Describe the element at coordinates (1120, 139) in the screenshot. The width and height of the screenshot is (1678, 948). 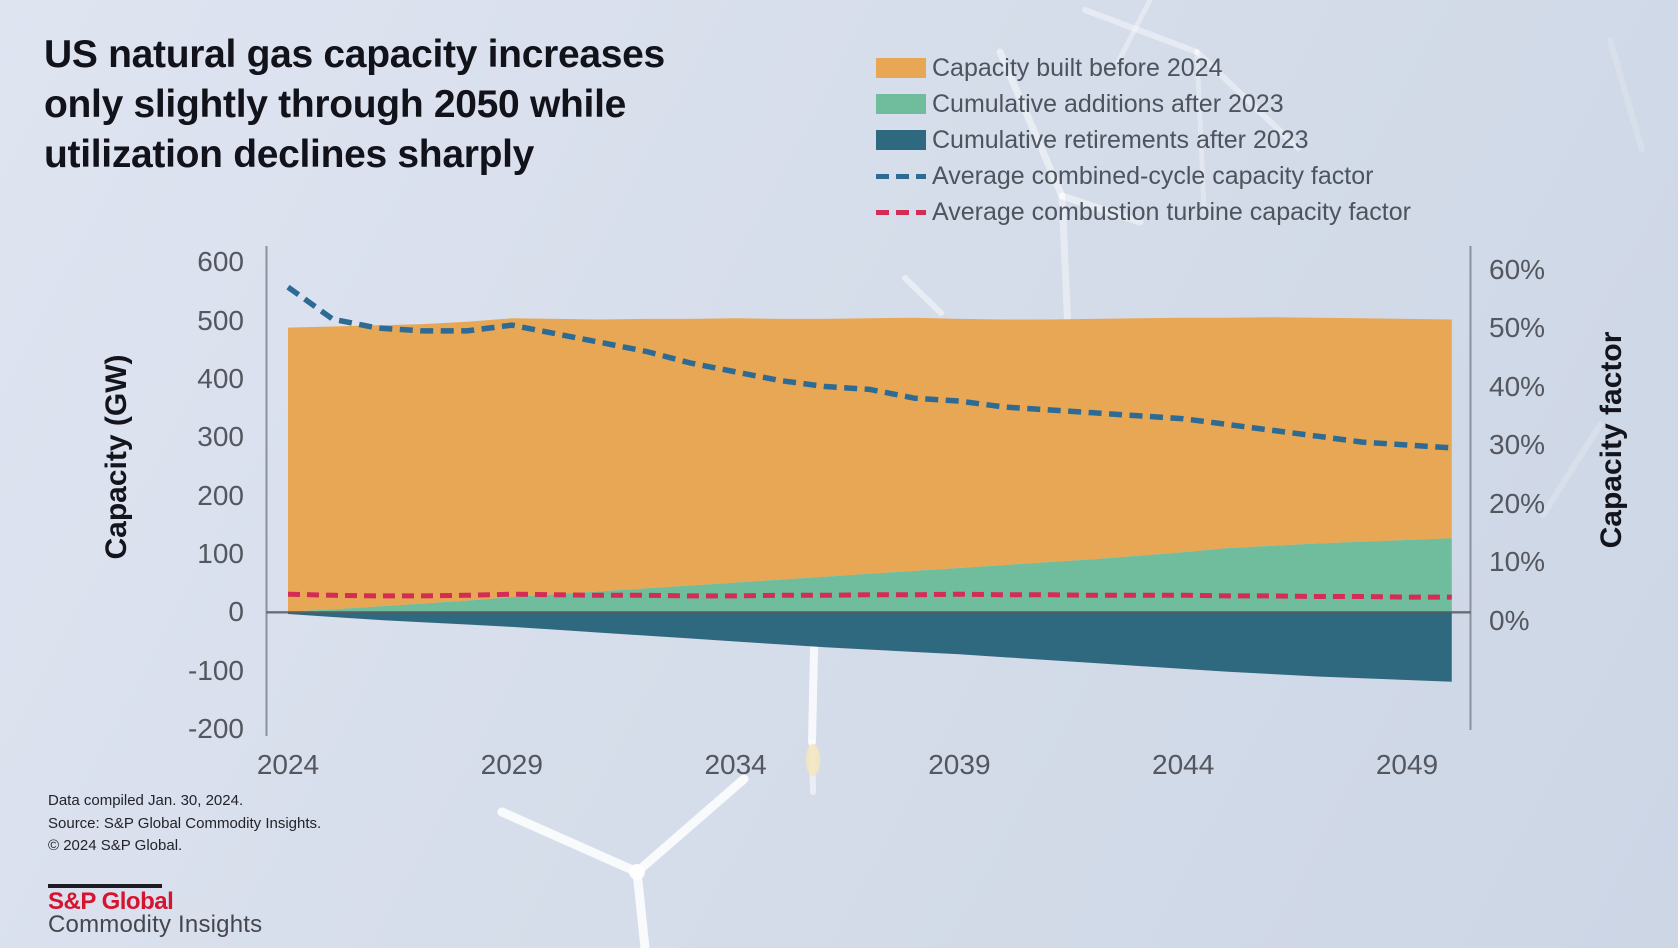
I see `legend-item-label: Cumulative retirements after 2023` at that location.